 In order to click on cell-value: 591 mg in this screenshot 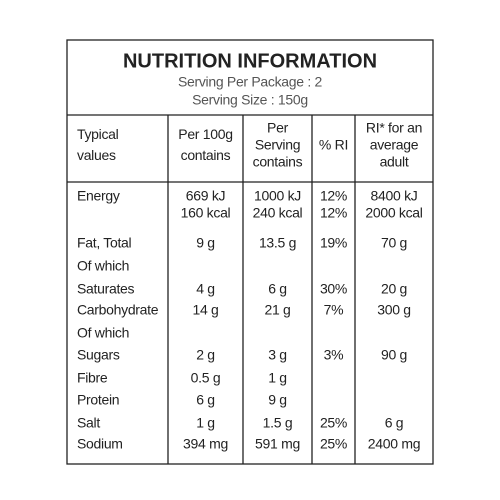, I will do `click(277, 444)`.